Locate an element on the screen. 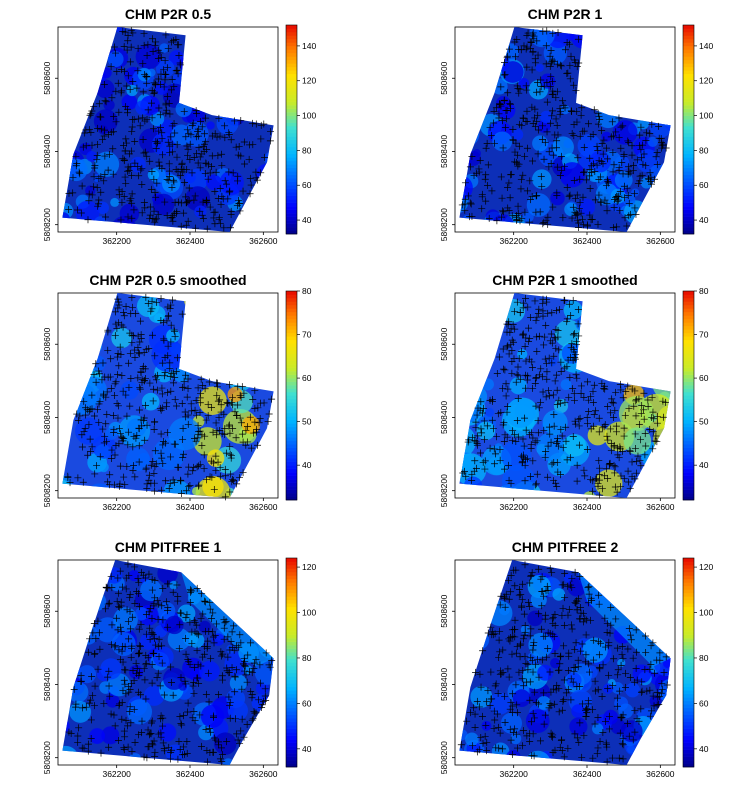  gap-fill is located at coordinates (624, 619).